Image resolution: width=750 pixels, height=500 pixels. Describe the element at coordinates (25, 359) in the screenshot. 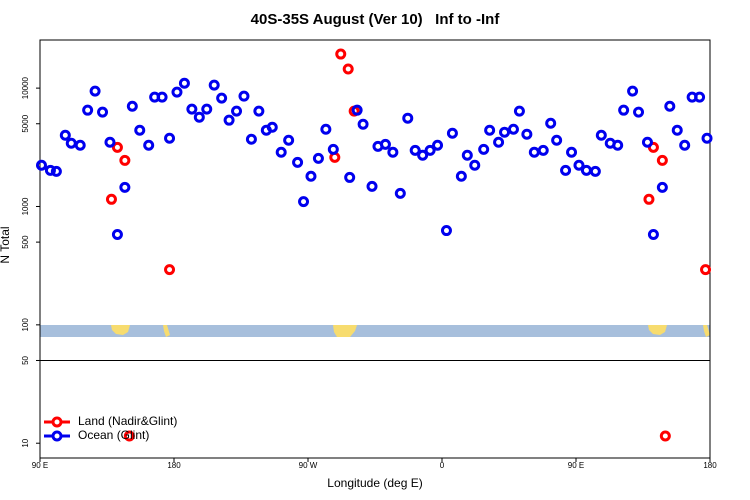

I see `y-tick-label: 50` at that location.